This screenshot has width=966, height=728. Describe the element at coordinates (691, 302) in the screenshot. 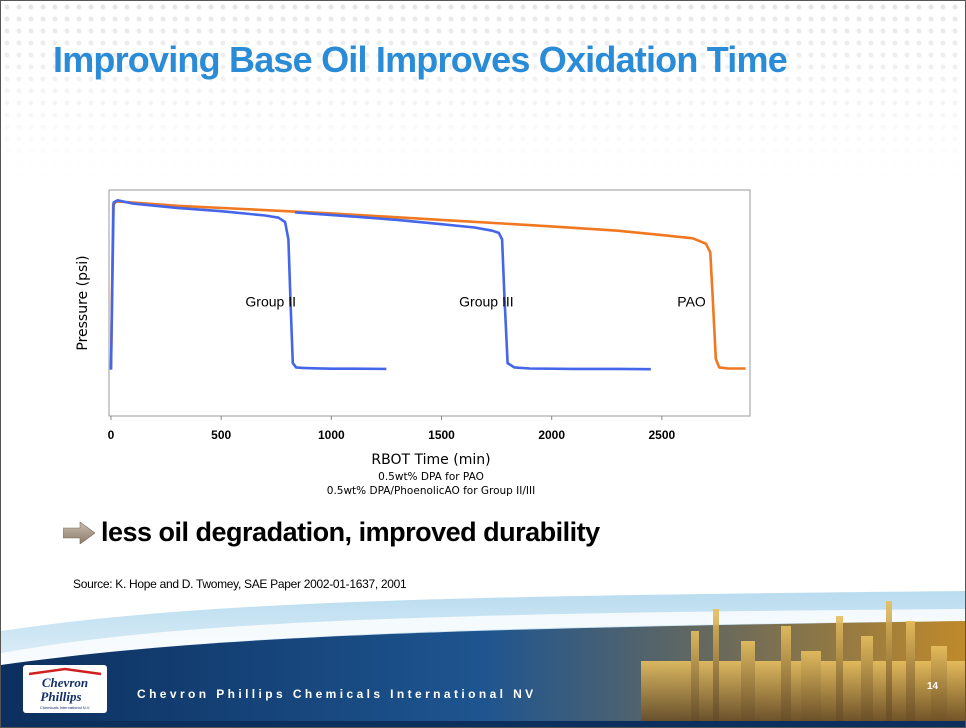

I see `annotation-pao: PAO` at that location.